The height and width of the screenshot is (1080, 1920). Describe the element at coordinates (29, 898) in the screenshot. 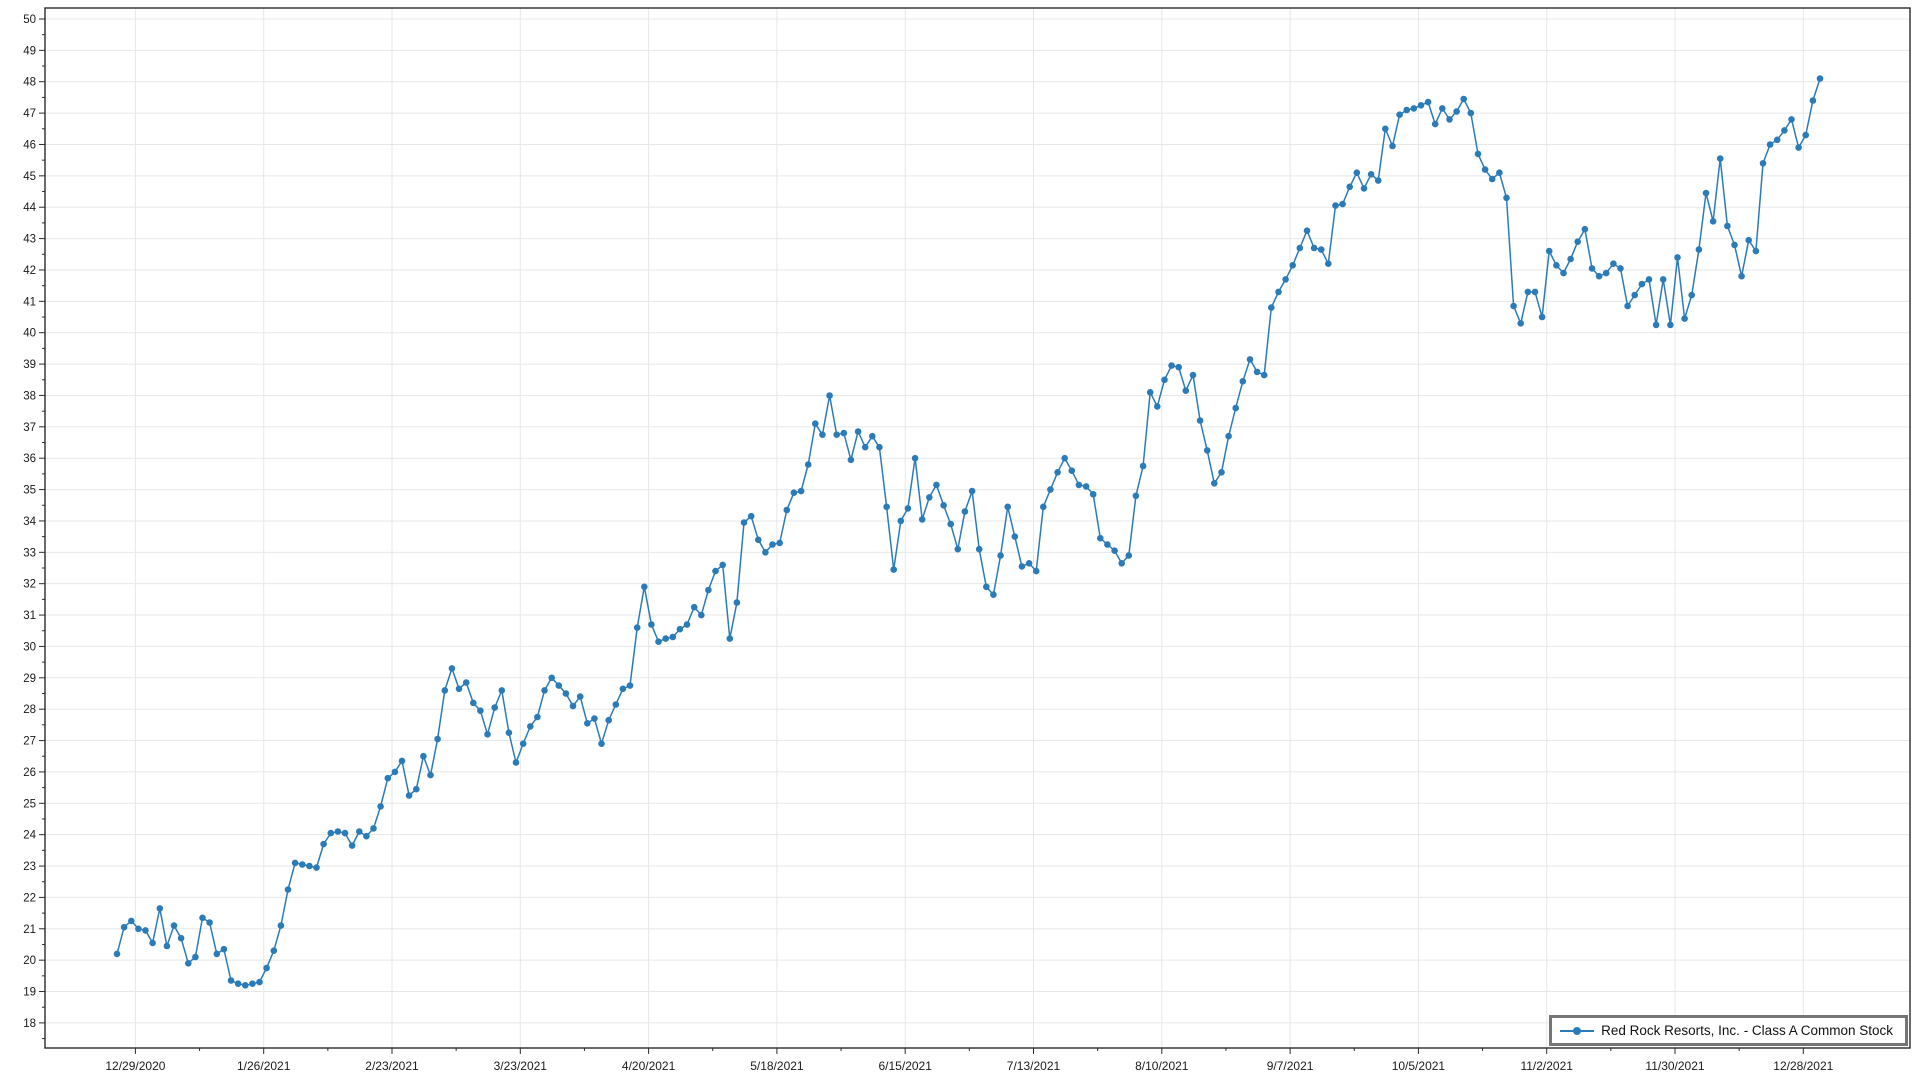

I see `y-axis-tick-label: 22` at that location.